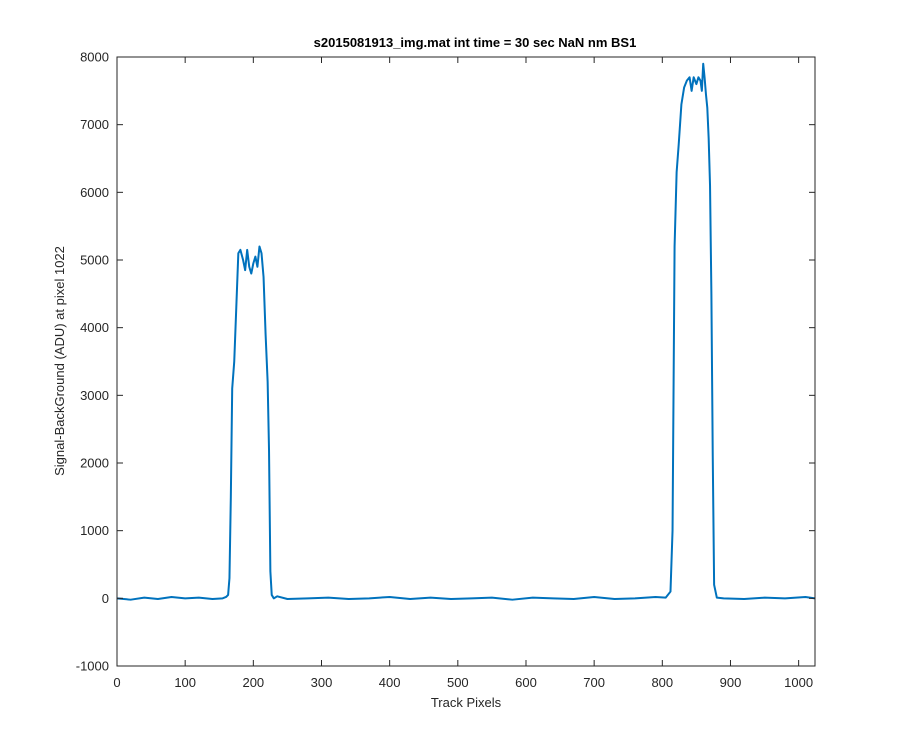  Describe the element at coordinates (253, 682) in the screenshot. I see `x-tick-label: 200` at that location.